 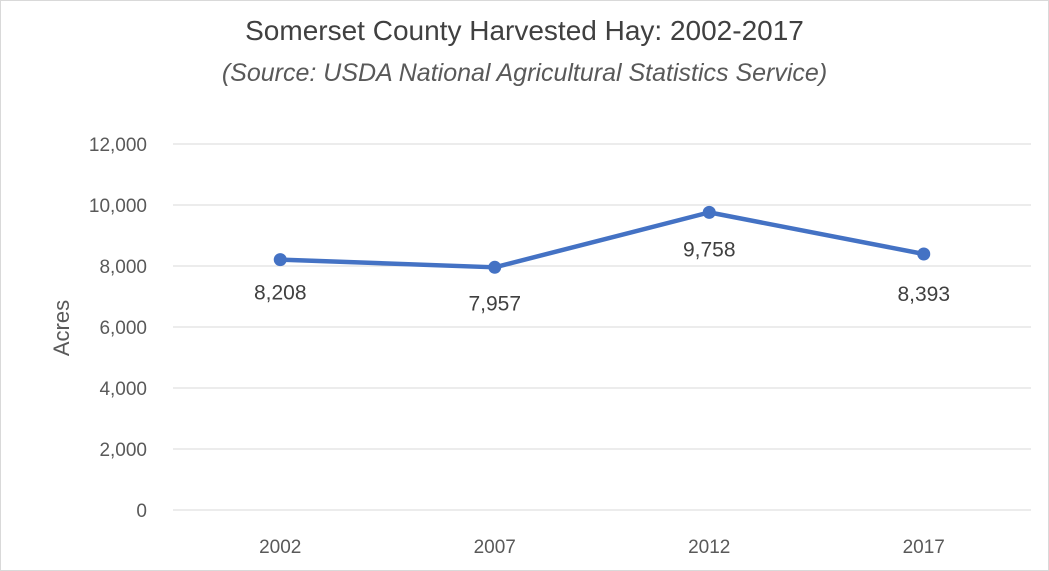 What do you see at coordinates (61, 328) in the screenshot?
I see `y-axis-label: Acres` at bounding box center [61, 328].